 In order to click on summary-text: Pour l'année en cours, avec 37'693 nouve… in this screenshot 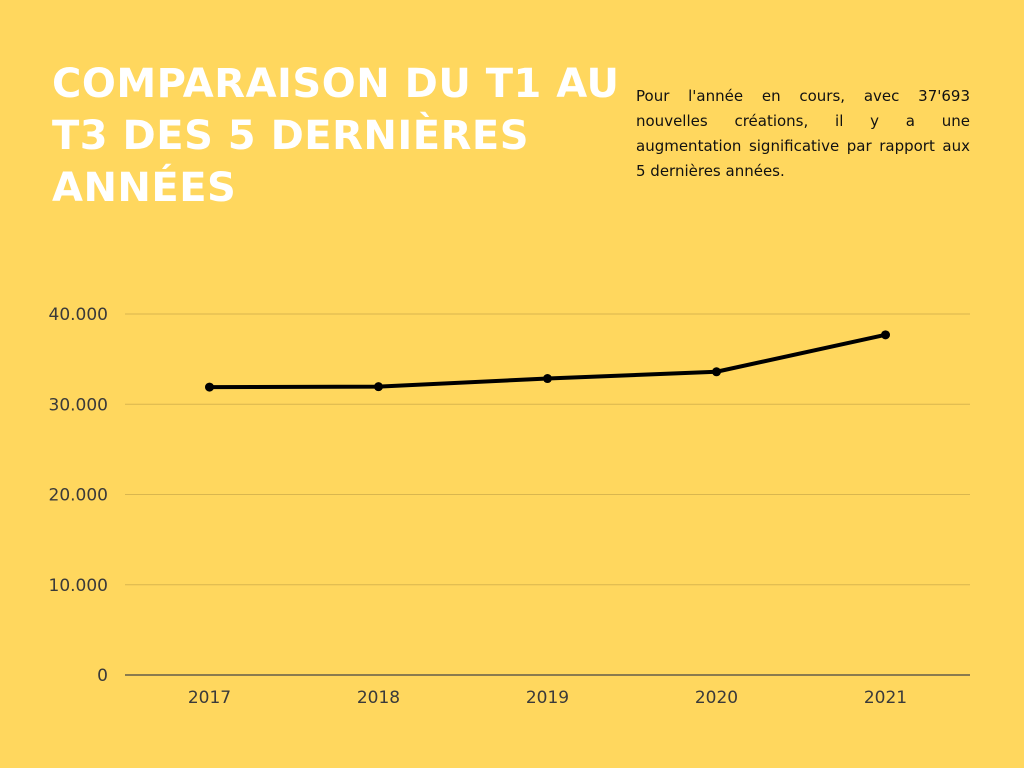, I will do `click(803, 133)`.